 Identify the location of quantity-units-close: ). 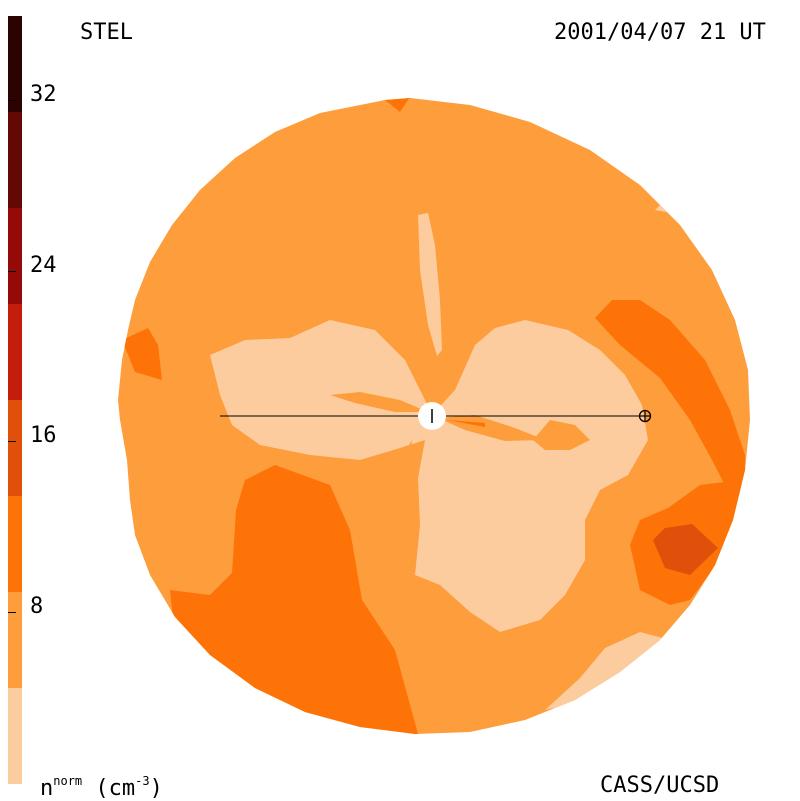
(156, 788).